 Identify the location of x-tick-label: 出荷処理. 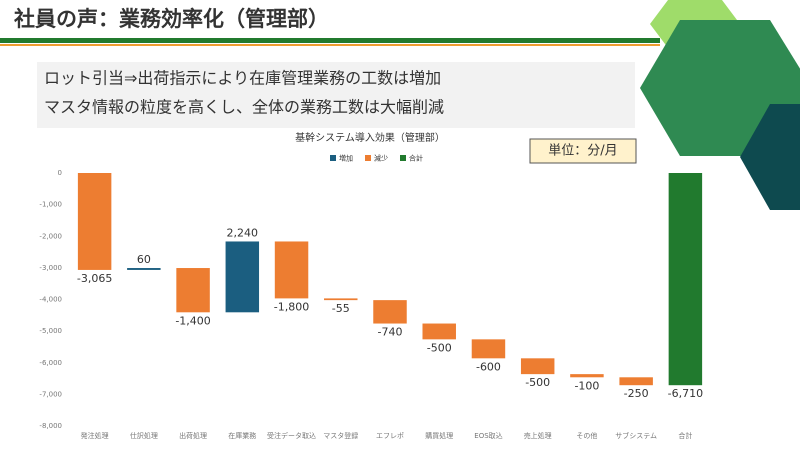
(193, 435).